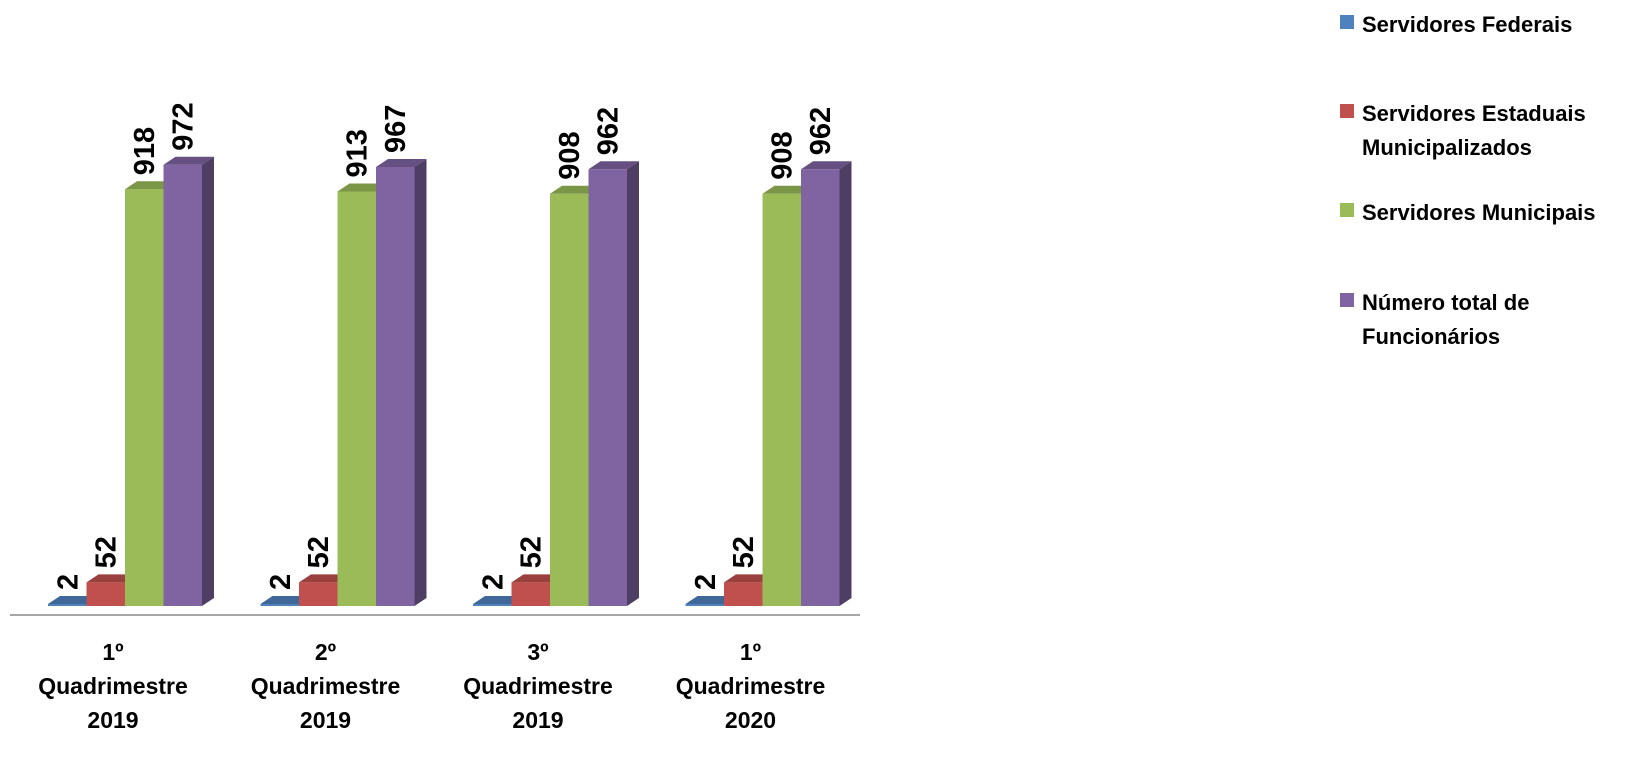 The image size is (1634, 769). I want to click on legend-item-servidores-federais: Servidores Federais, so click(1456, 25).